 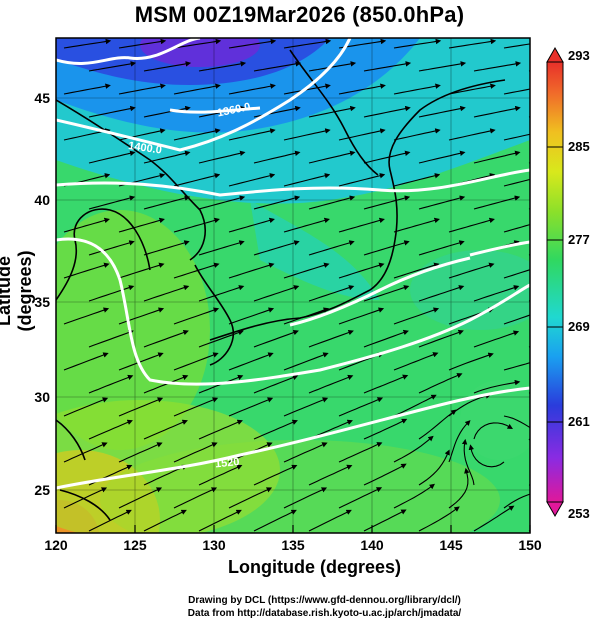 What do you see at coordinates (227, 463) in the screenshot?
I see `contour-label-1520: 1520` at bounding box center [227, 463].